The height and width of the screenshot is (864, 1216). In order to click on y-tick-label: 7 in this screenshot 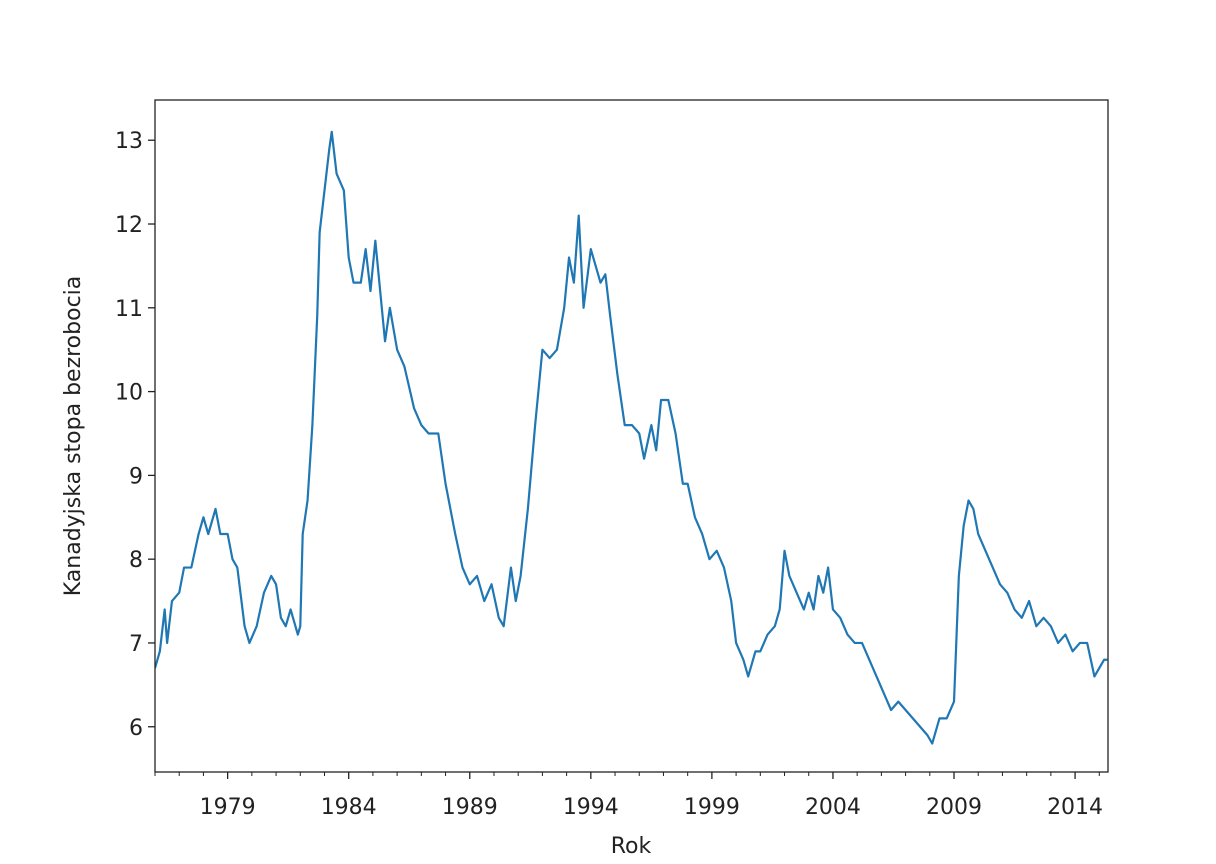, I will do `click(136, 644)`.